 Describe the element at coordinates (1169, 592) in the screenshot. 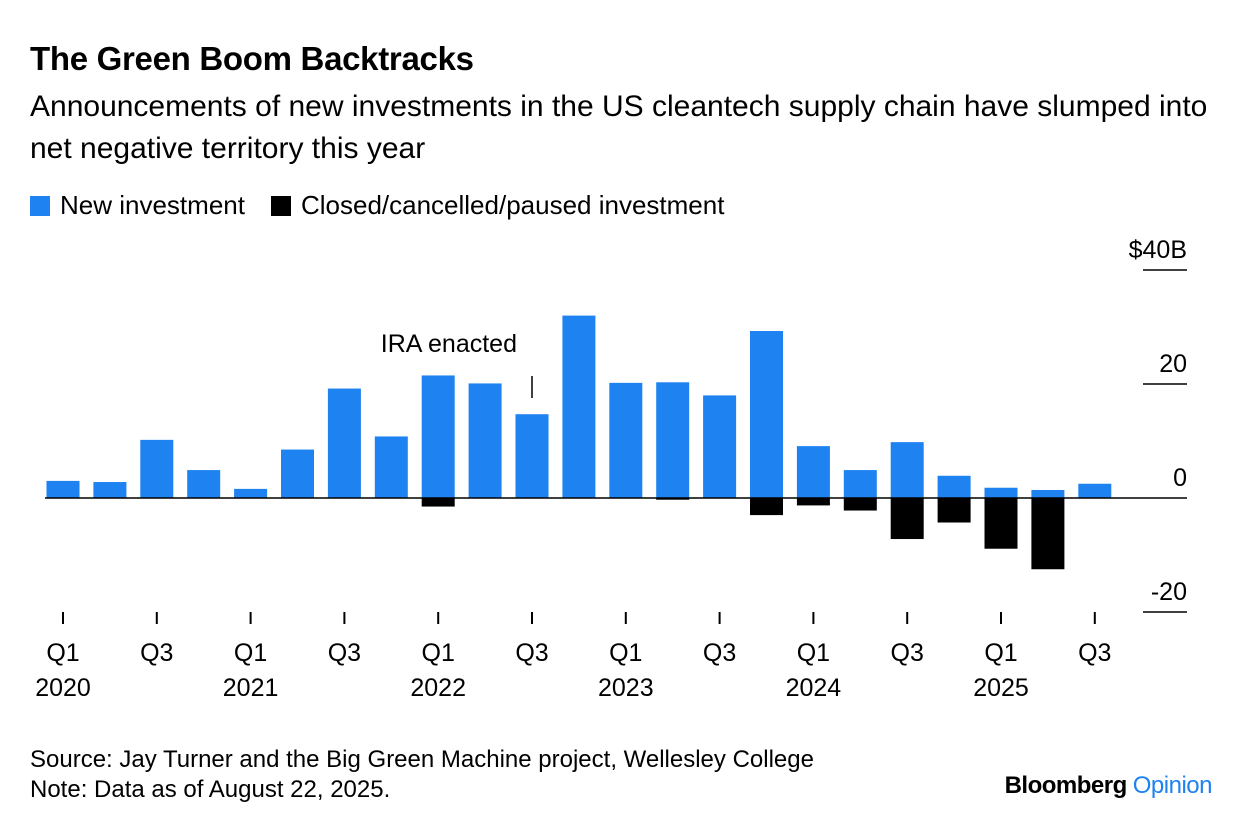

I see `y-tick-label: -20` at that location.